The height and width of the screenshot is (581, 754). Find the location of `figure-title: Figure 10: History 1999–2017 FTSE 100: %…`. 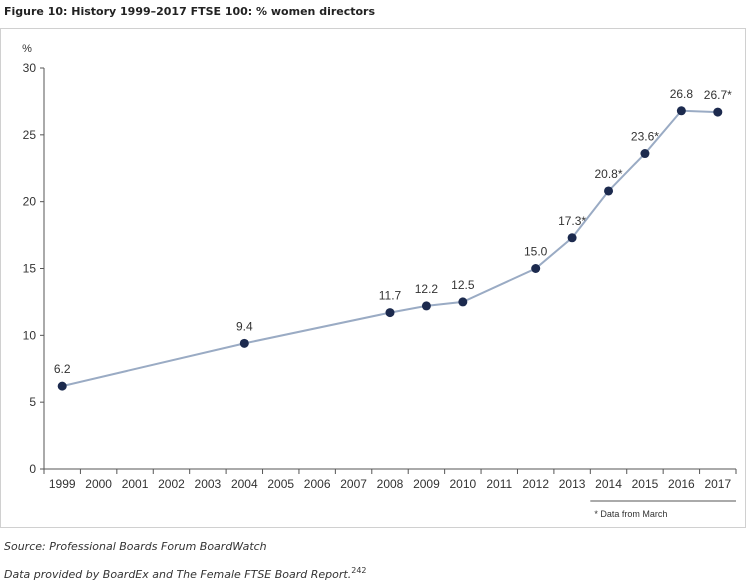

figure-title: Figure 10: History 1999–2017 FTSE 100: %… is located at coordinates (190, 11).